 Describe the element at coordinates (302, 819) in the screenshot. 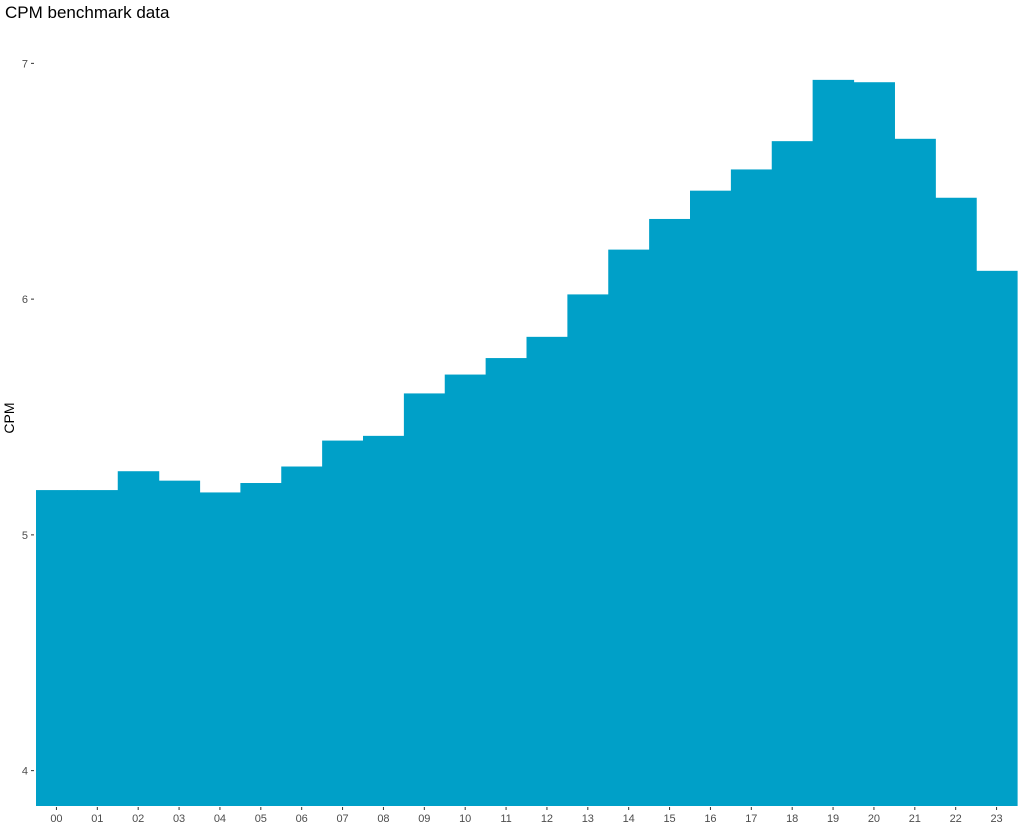

I see `x-tick-label: 06` at that location.